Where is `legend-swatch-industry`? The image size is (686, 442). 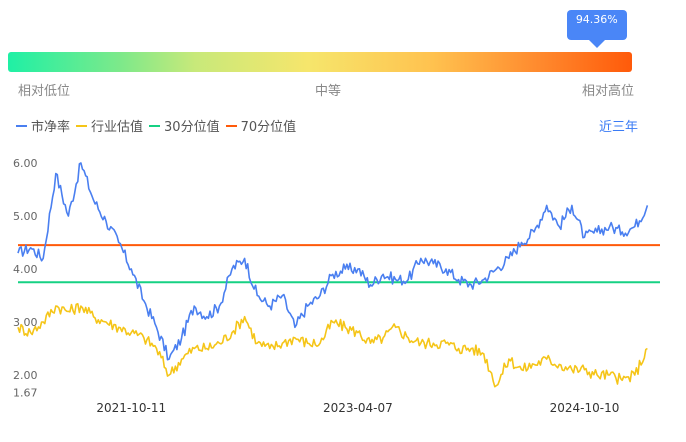
legend-swatch-industry is located at coordinates (82, 125).